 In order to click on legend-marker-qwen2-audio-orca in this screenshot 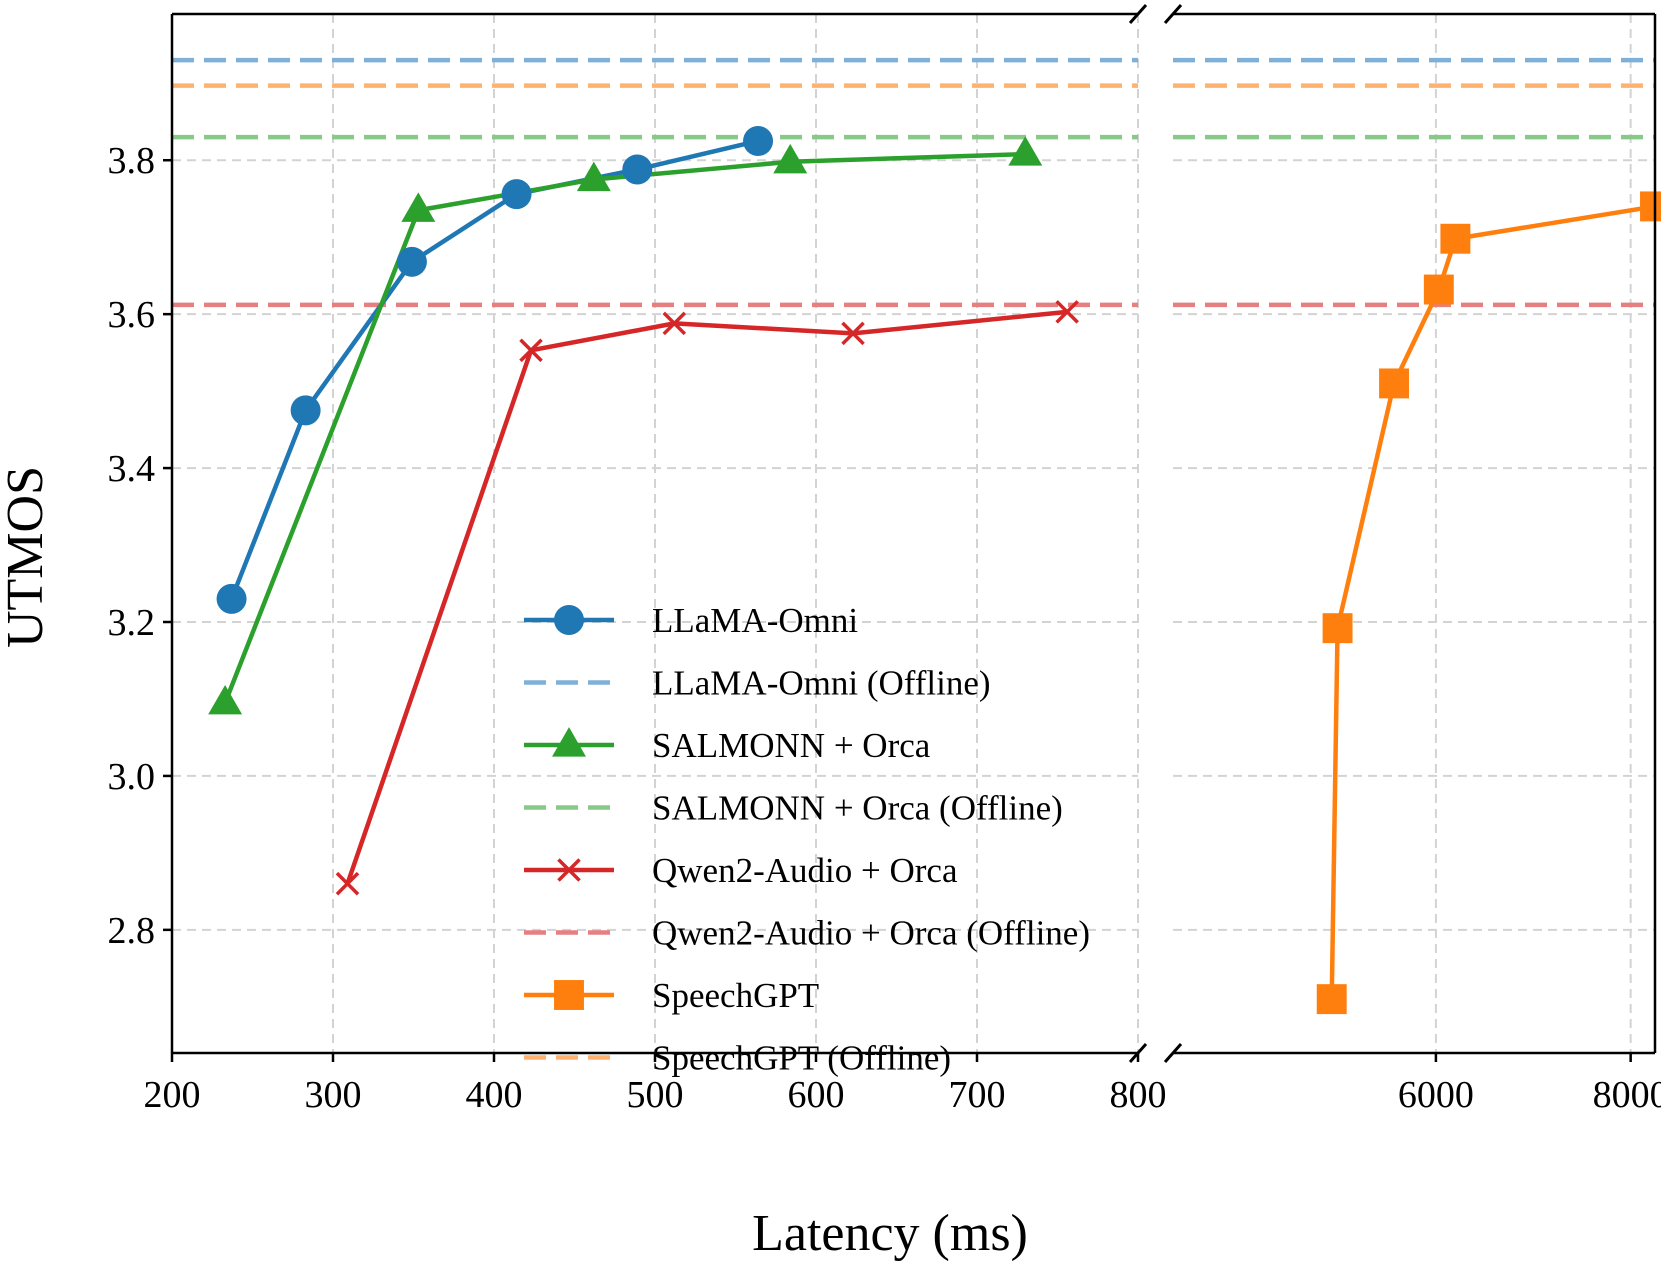, I will do `click(569, 870)`.